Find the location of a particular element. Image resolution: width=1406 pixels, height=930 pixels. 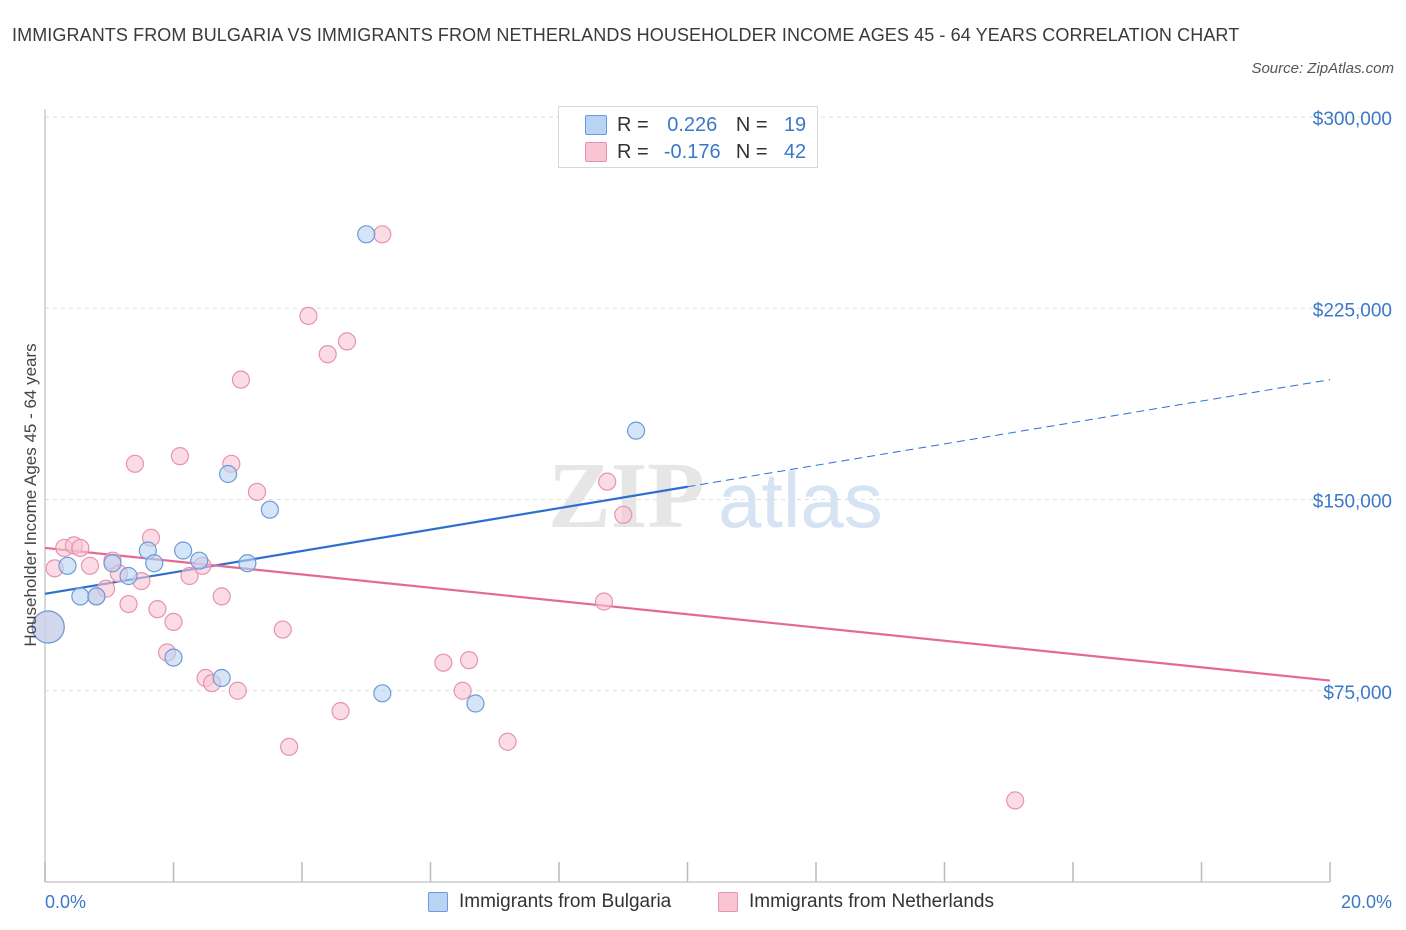

y-tick-label: $225,000 is located at coordinates (1352, 310).